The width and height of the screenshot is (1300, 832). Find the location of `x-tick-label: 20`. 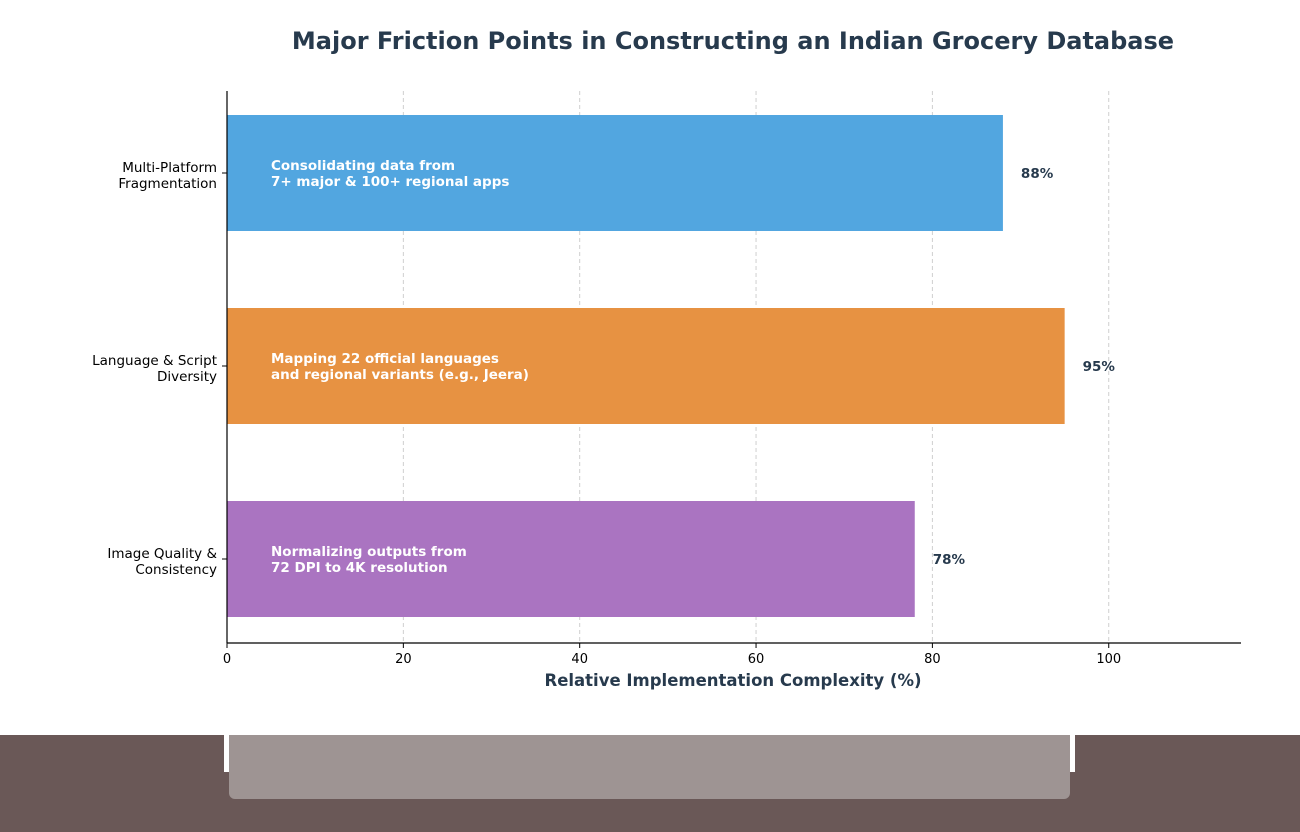

x-tick-label: 20 is located at coordinates (403, 659).